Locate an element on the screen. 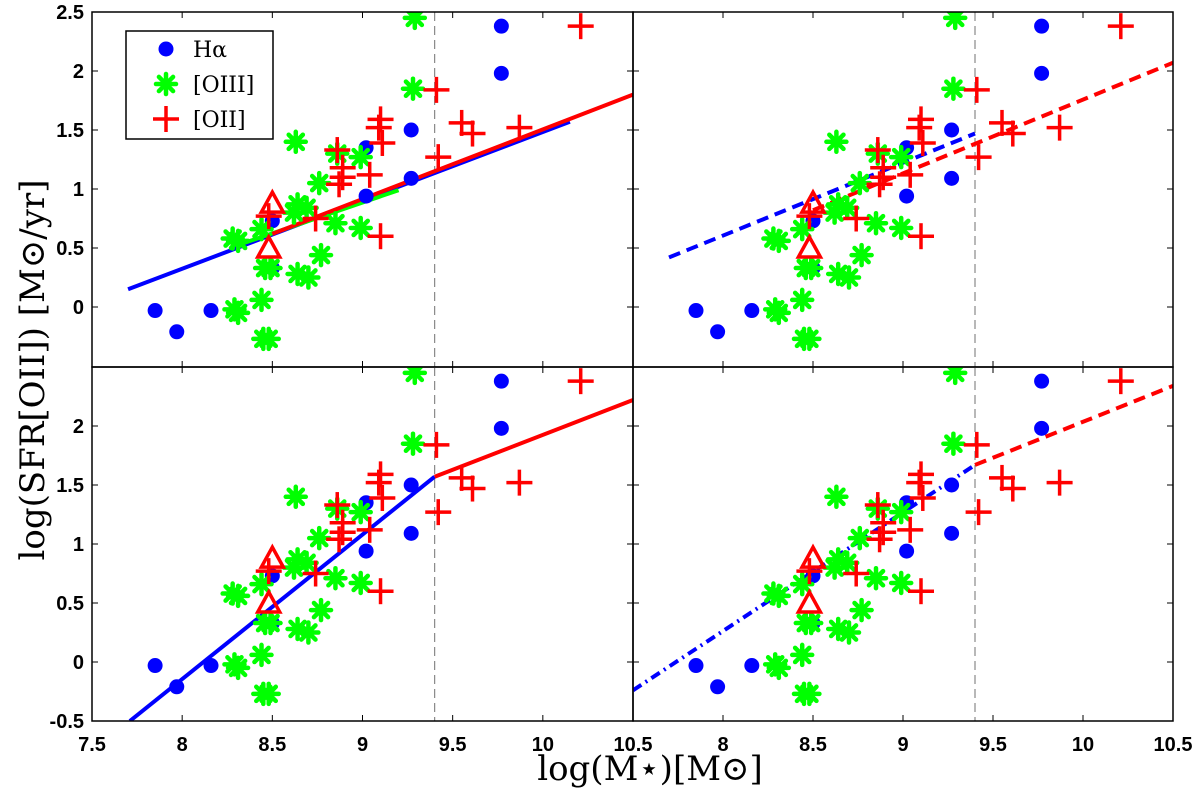 This screenshot has height=791, width=1200. x-tick-label: 9.5 is located at coordinates (453, 745).